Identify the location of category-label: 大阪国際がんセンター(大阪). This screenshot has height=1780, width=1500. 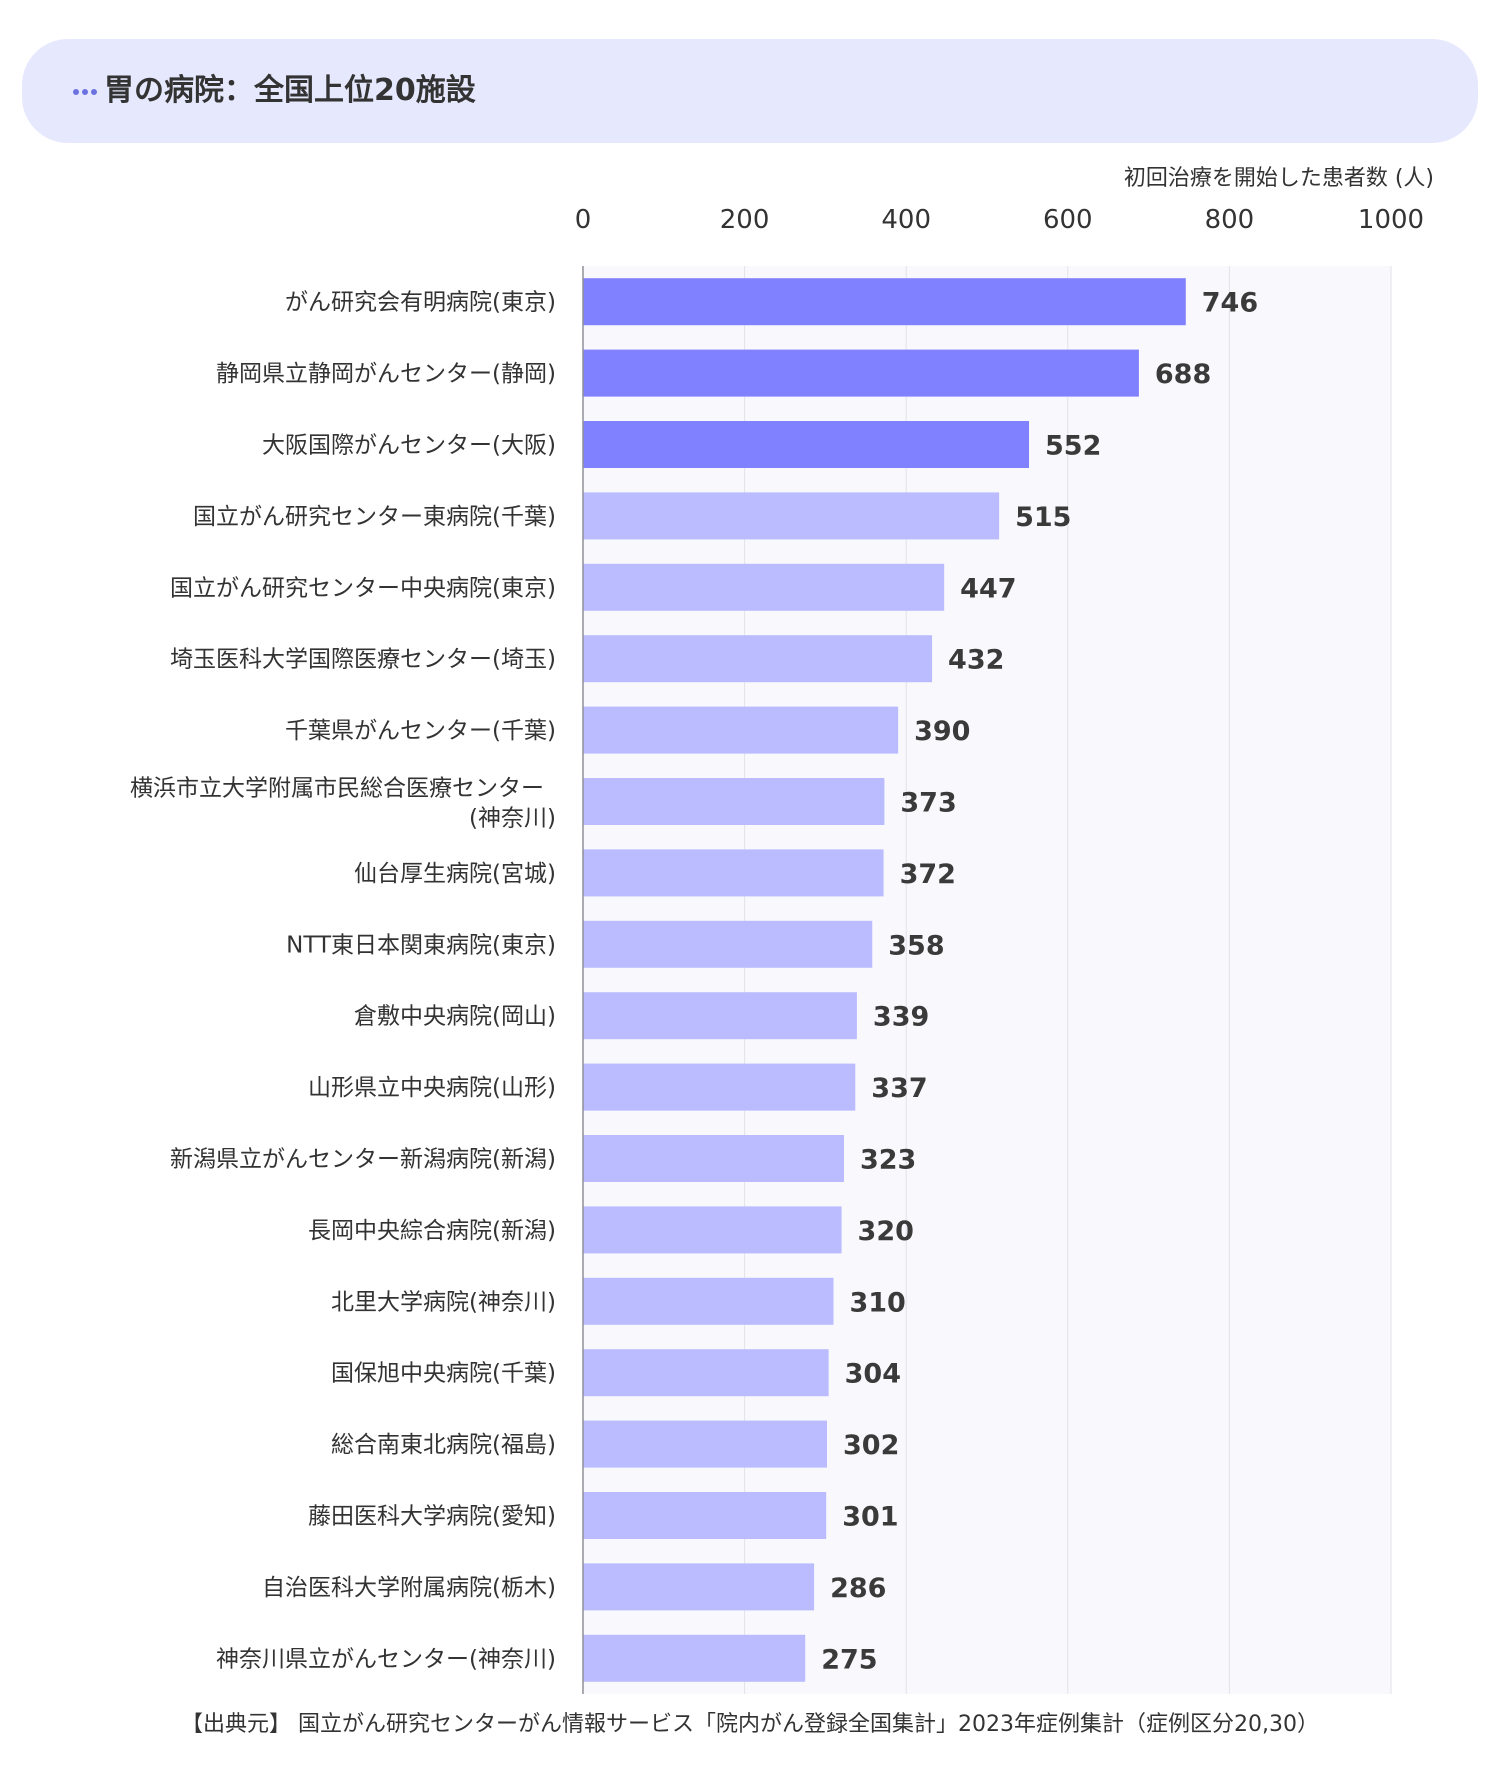
(409, 446).